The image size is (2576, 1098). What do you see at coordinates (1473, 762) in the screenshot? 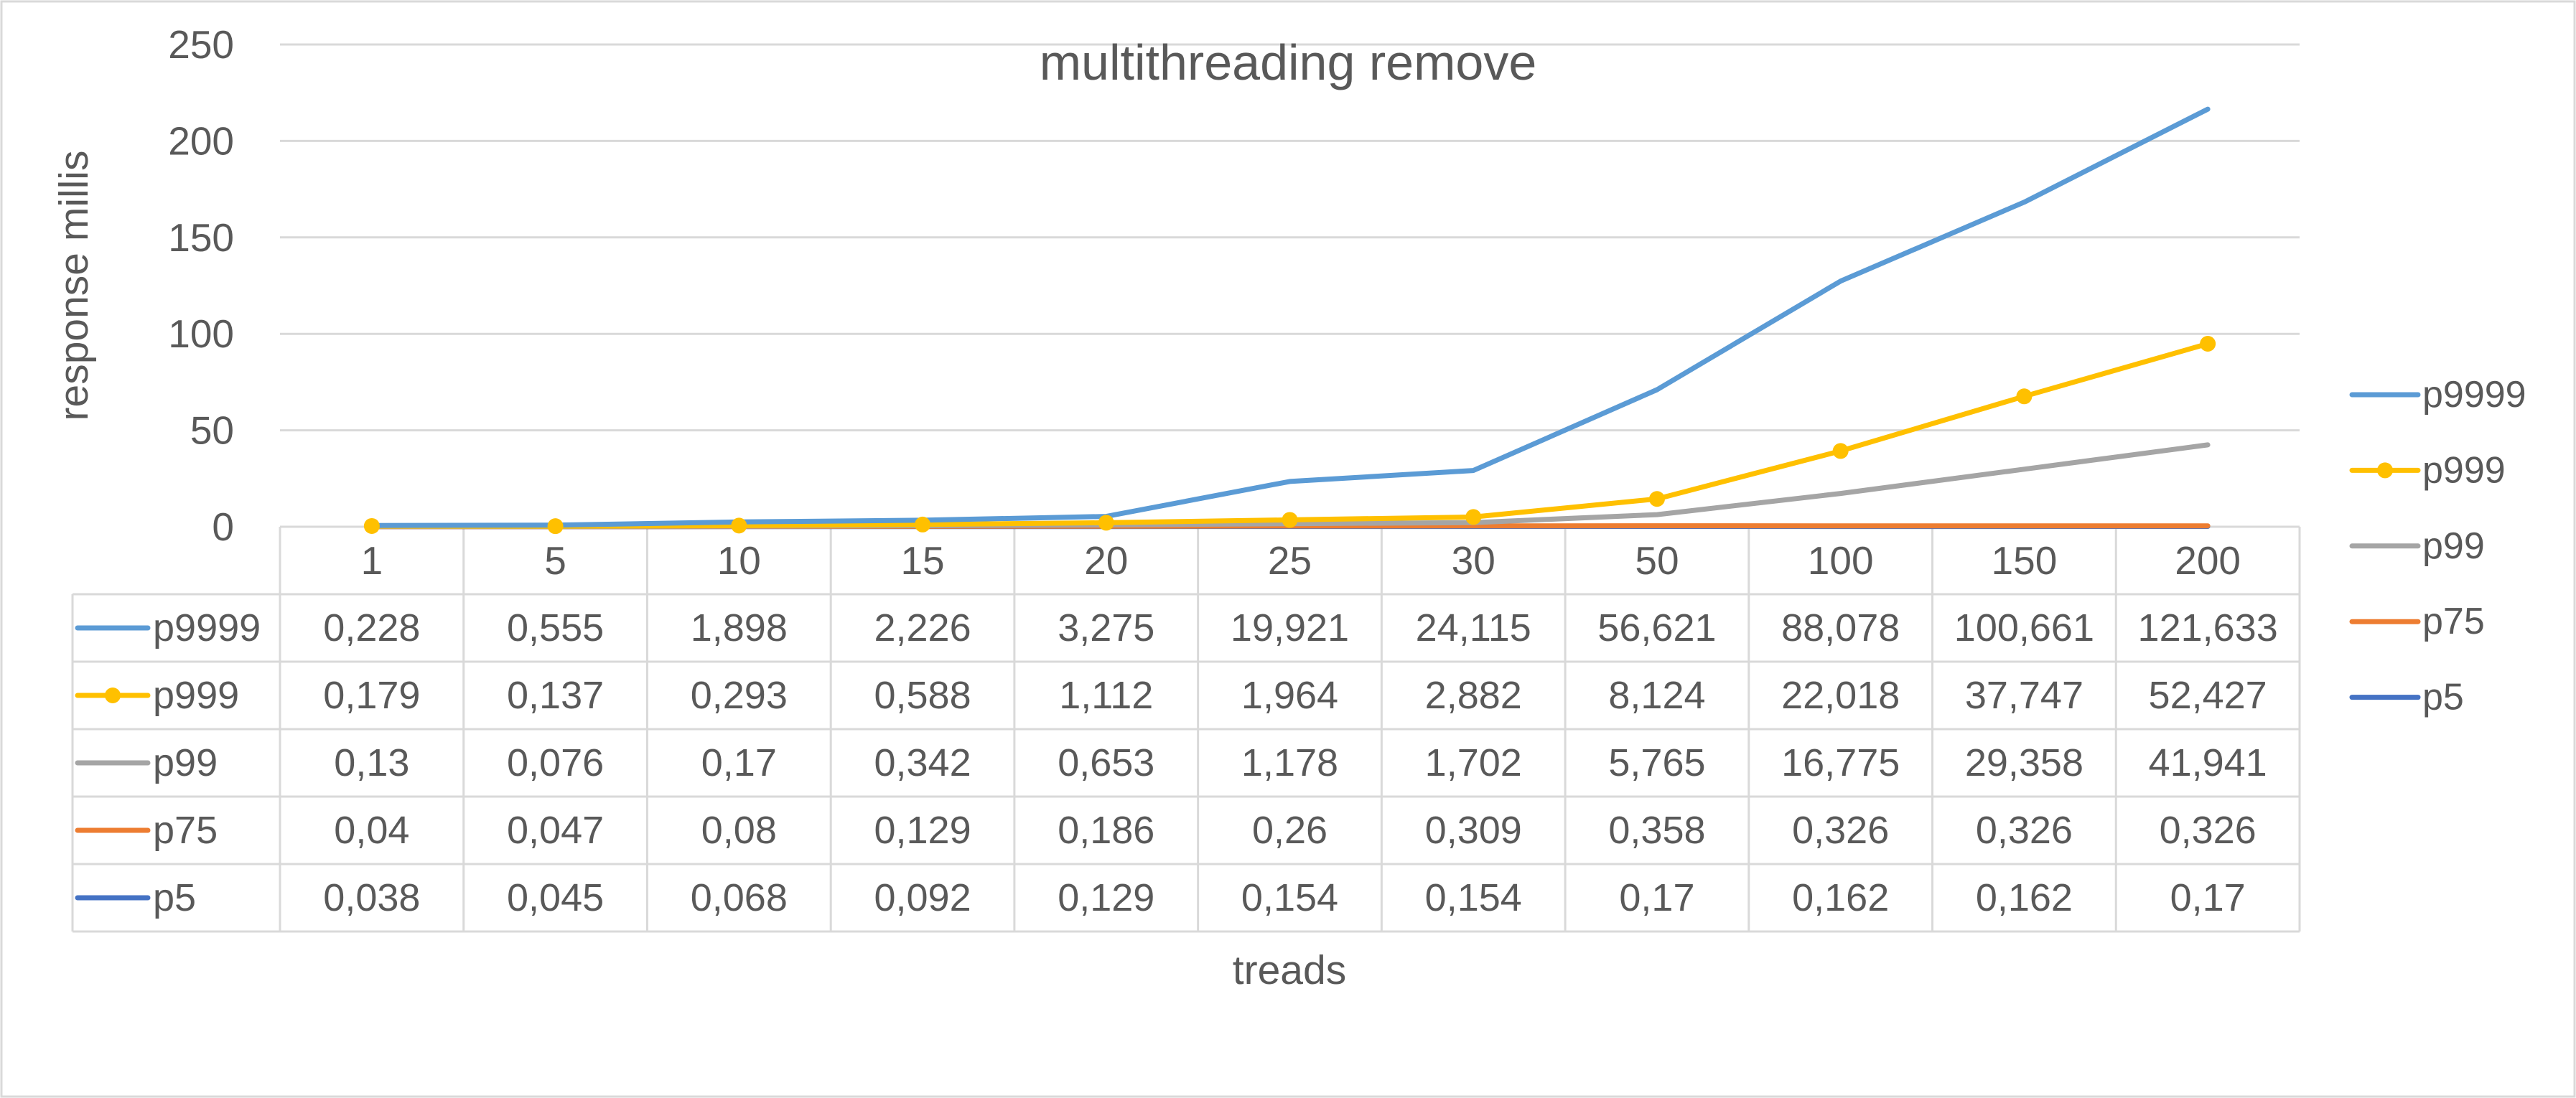
I see `data-table-cell: 1,702` at bounding box center [1473, 762].